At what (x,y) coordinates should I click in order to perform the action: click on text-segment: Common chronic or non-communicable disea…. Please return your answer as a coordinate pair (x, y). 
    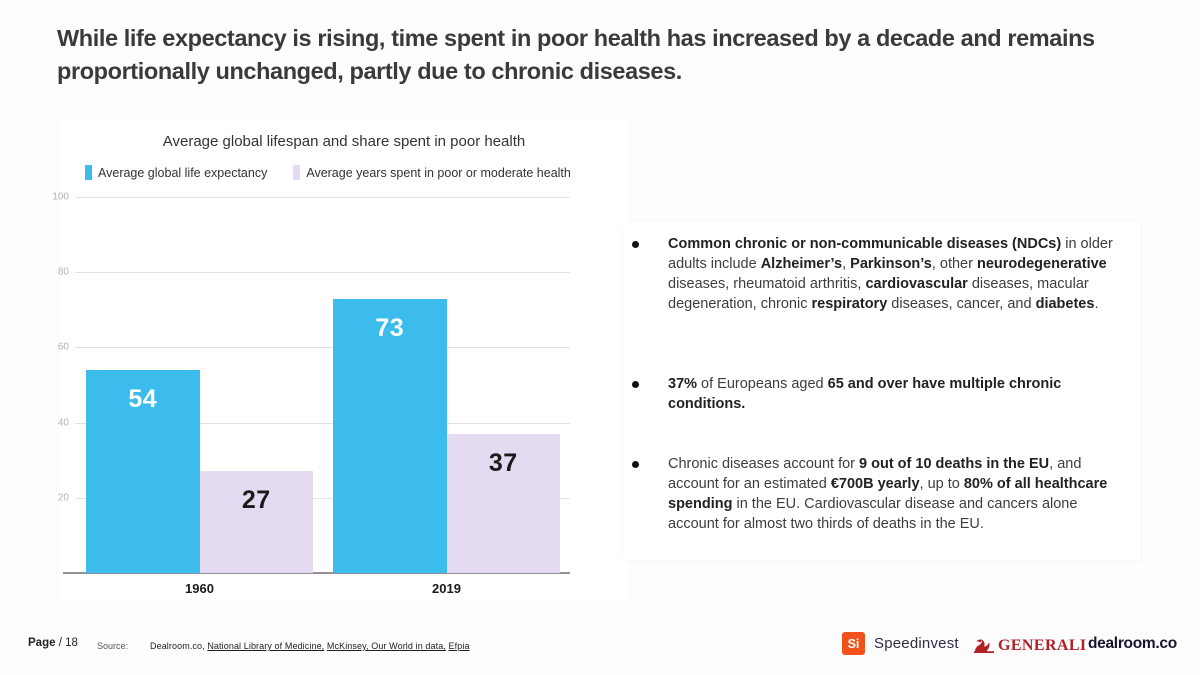
    Looking at the image, I should click on (865, 244).